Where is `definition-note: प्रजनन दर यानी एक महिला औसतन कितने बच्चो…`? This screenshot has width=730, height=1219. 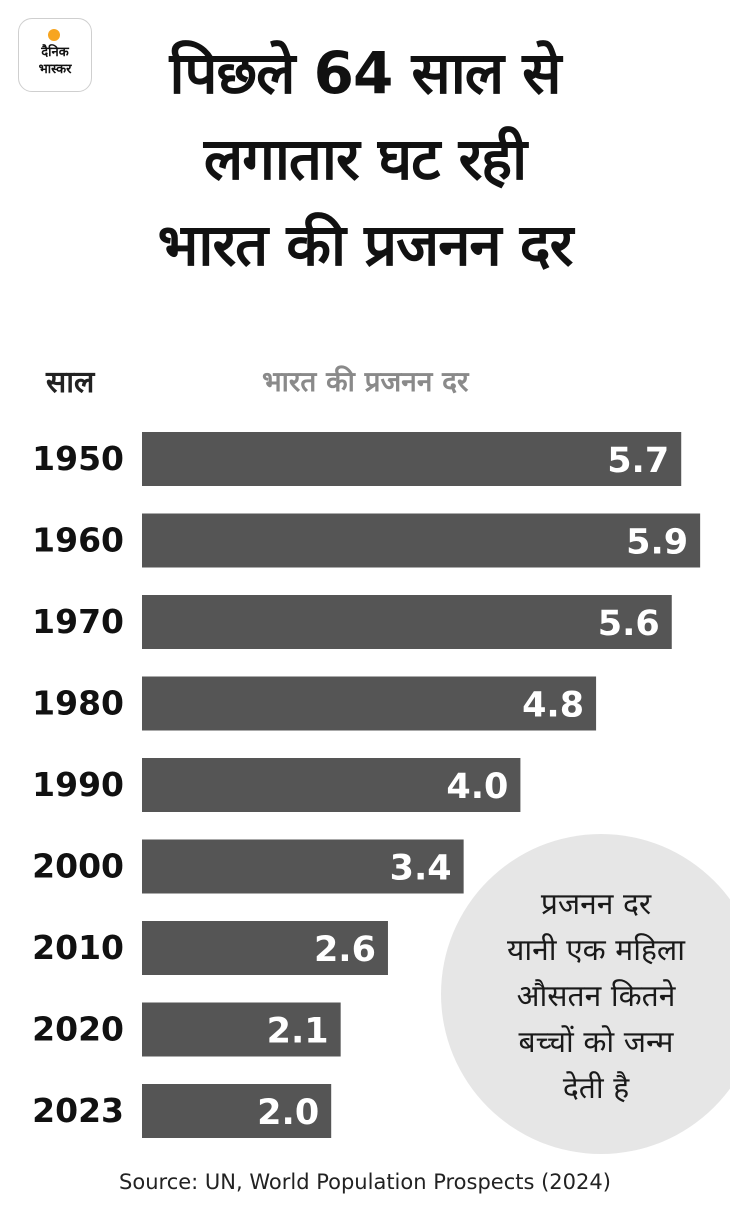
definition-note: प्रजनन दर यानी एक महिला औसतन कितने बच्चो… is located at coordinates (596, 996).